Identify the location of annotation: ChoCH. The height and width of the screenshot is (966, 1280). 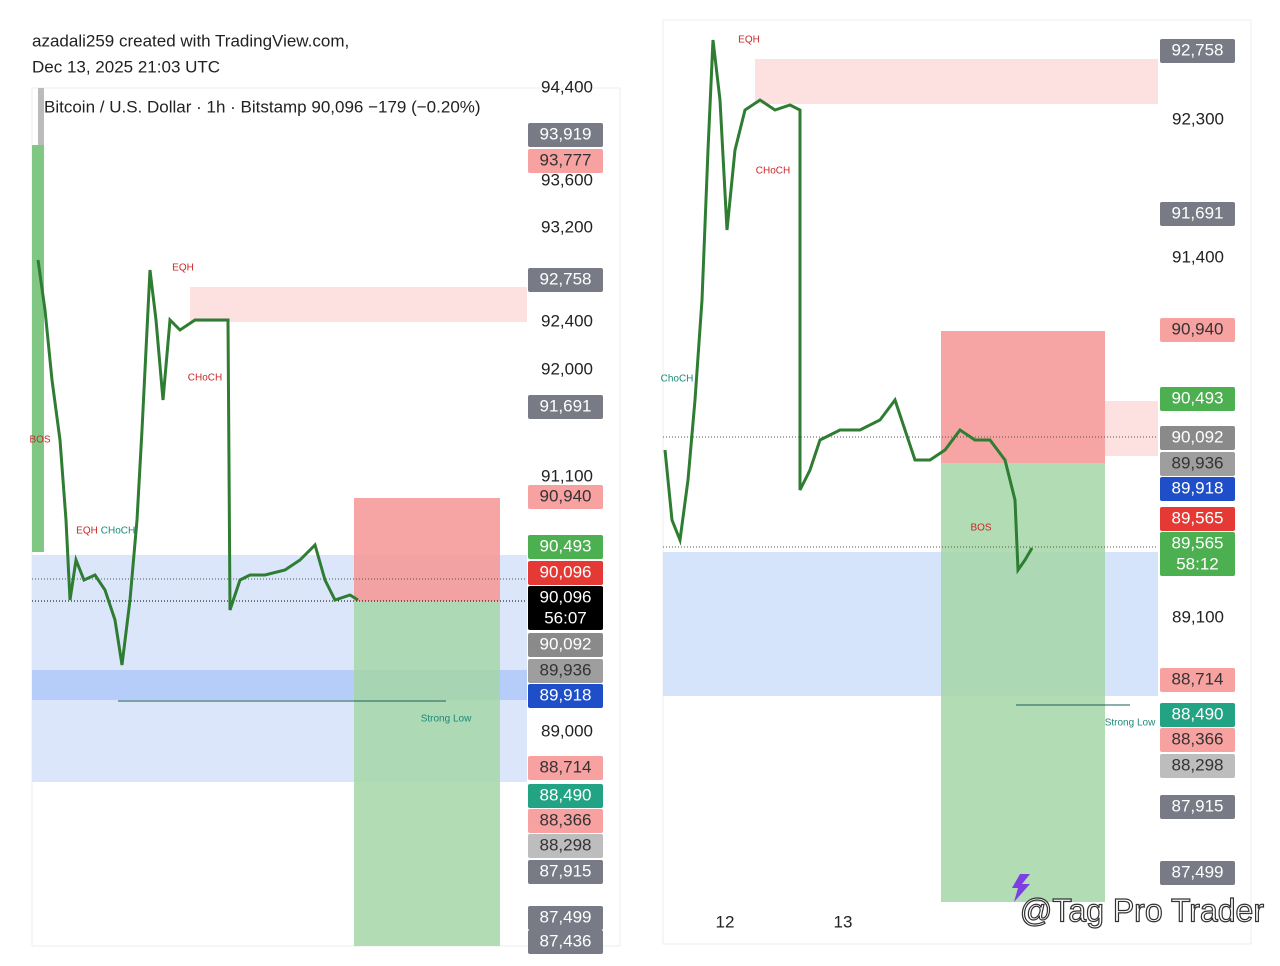
(677, 379).